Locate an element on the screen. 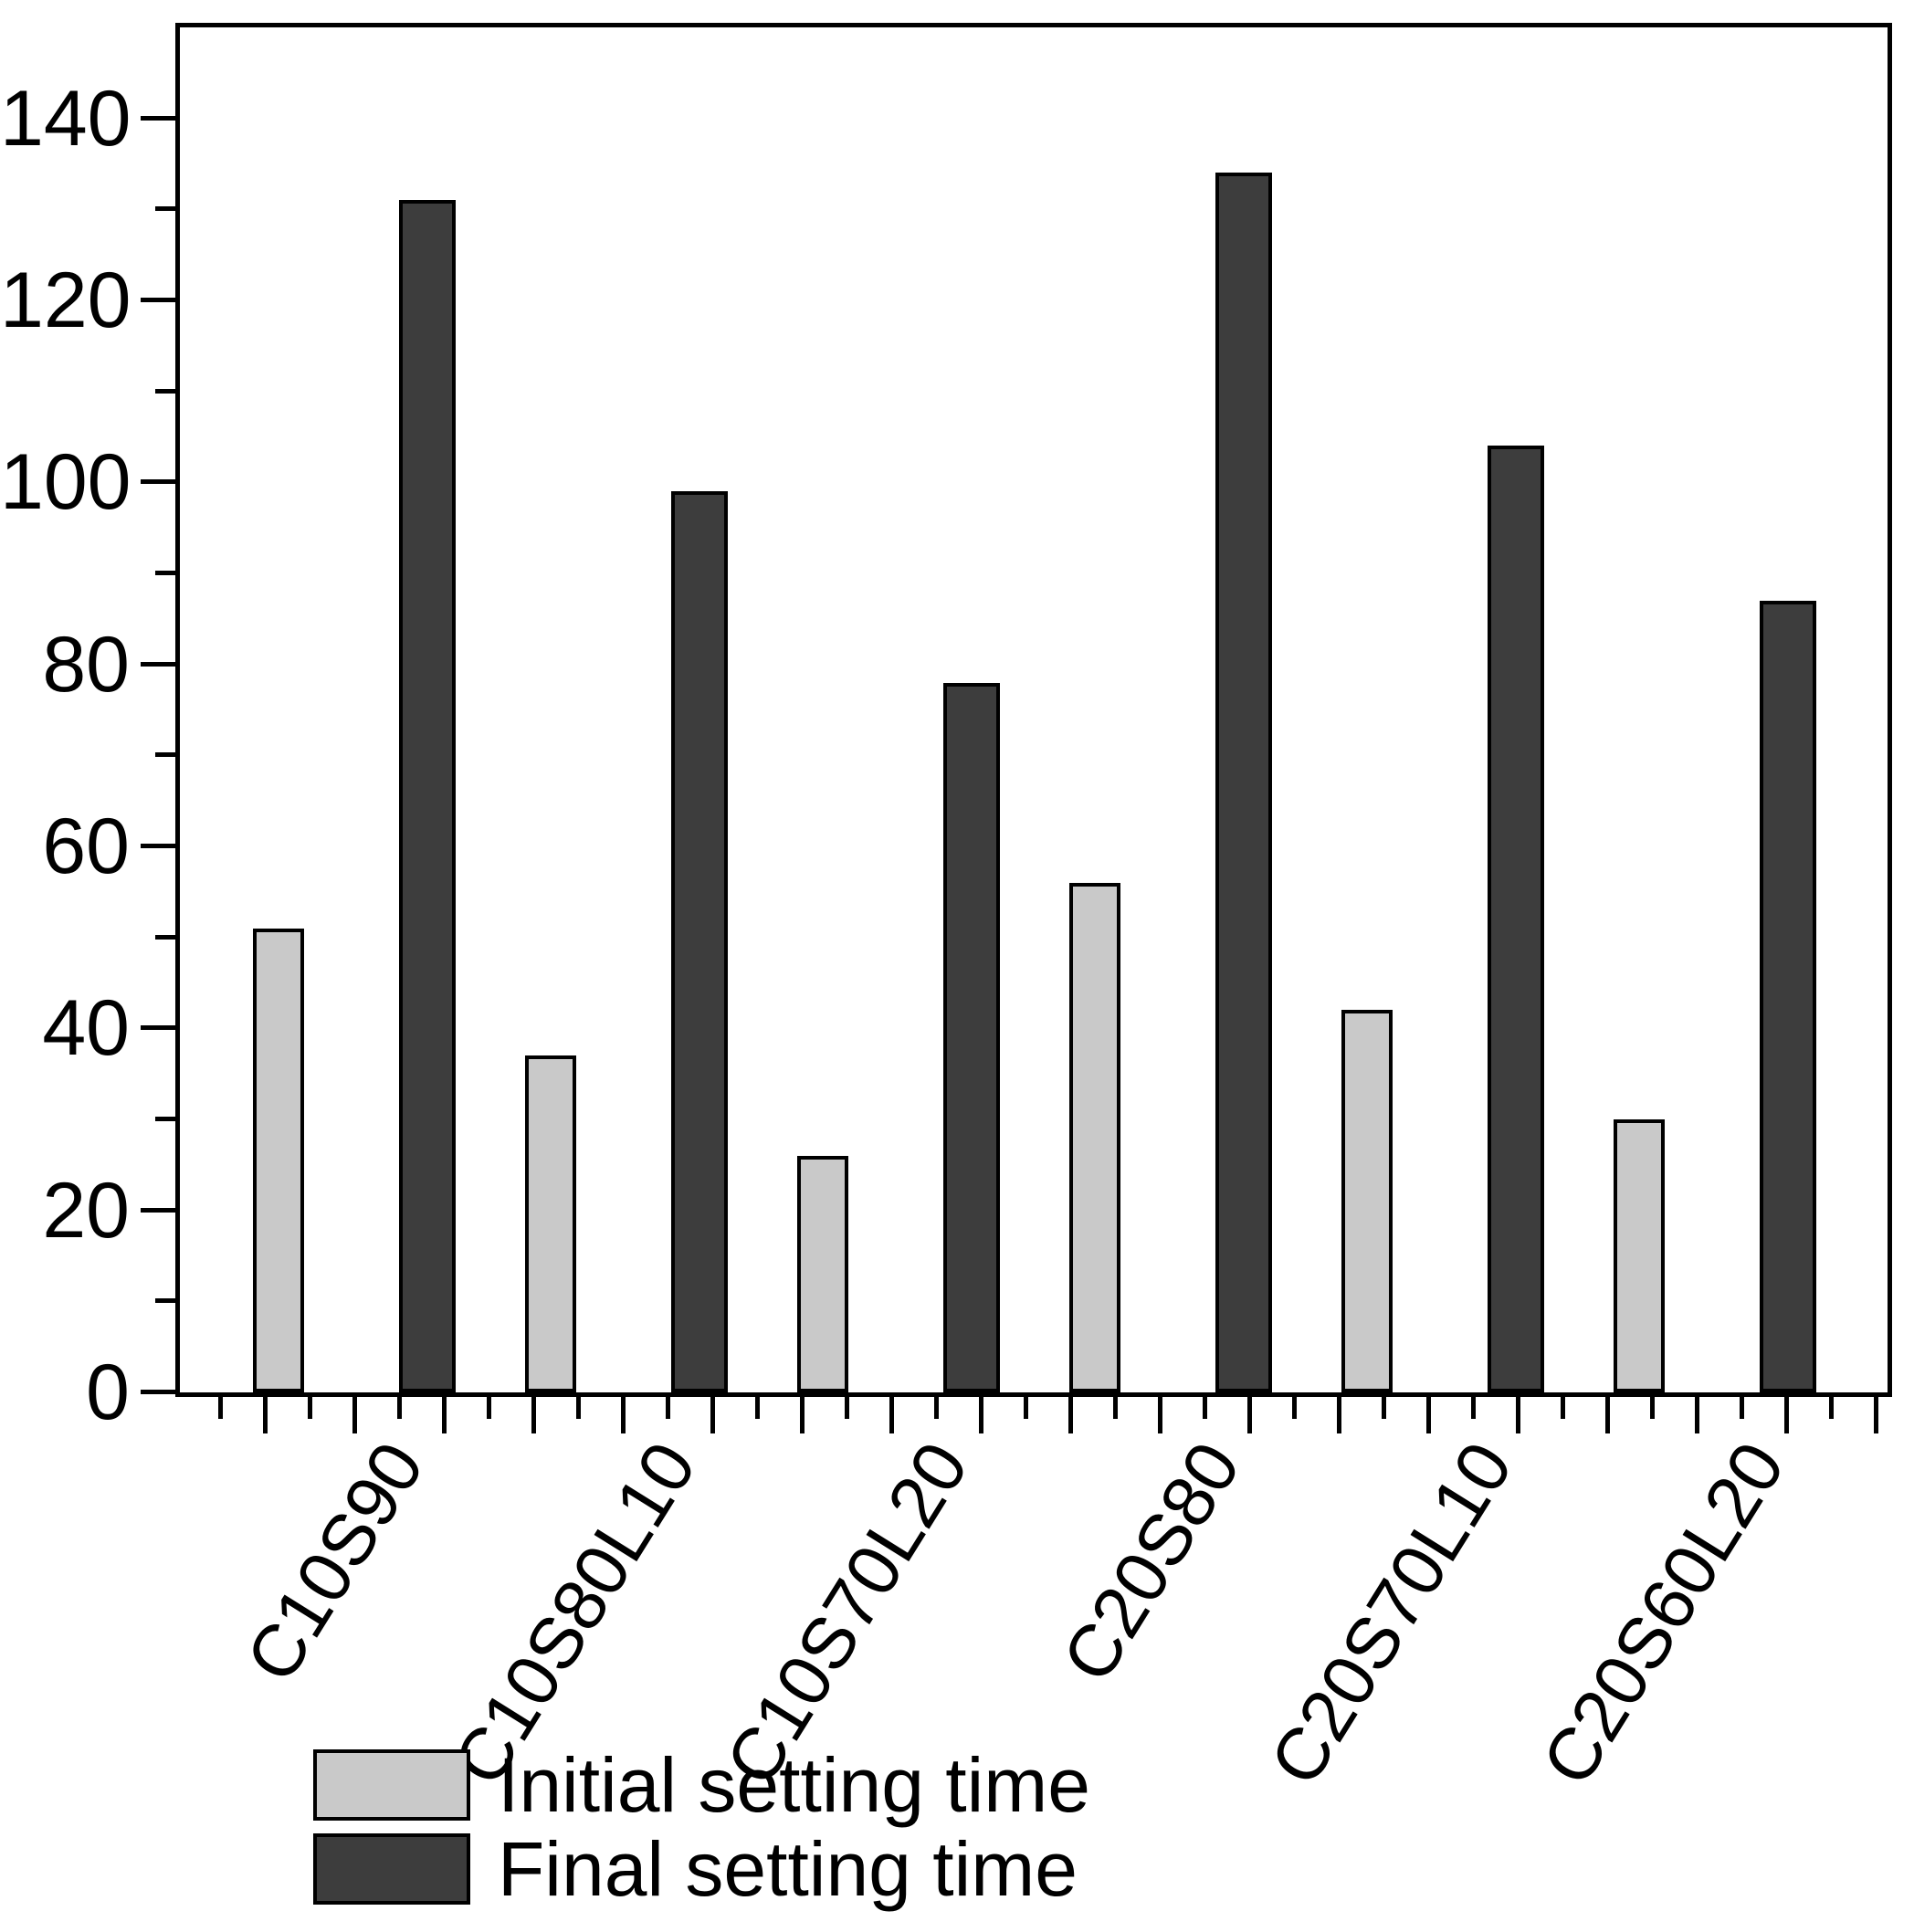 The height and width of the screenshot is (1932, 1914). bar-final-setting-time-c10s70l20 is located at coordinates (971, 1037).